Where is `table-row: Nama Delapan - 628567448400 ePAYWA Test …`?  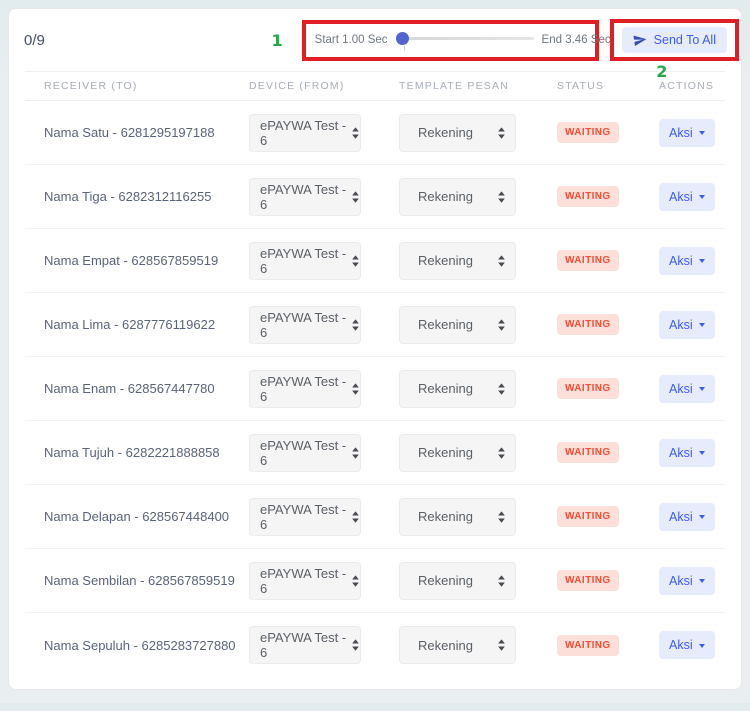 table-row: Nama Delapan - 628567448400 ePAYWA Test … is located at coordinates (375, 517).